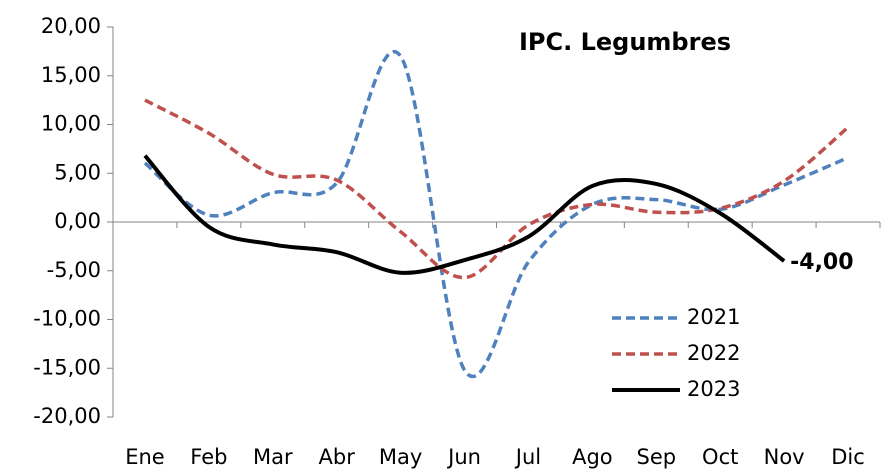  What do you see at coordinates (625, 42) in the screenshot?
I see `chart-title: IPC. Legumbres` at bounding box center [625, 42].